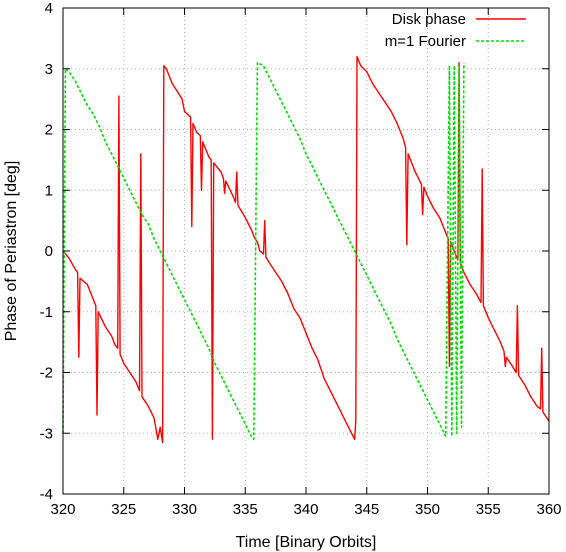 This screenshot has height=552, width=566. What do you see at coordinates (455, 30) in the screenshot?
I see `legend: Disk phase m=1 Fourier` at bounding box center [455, 30].